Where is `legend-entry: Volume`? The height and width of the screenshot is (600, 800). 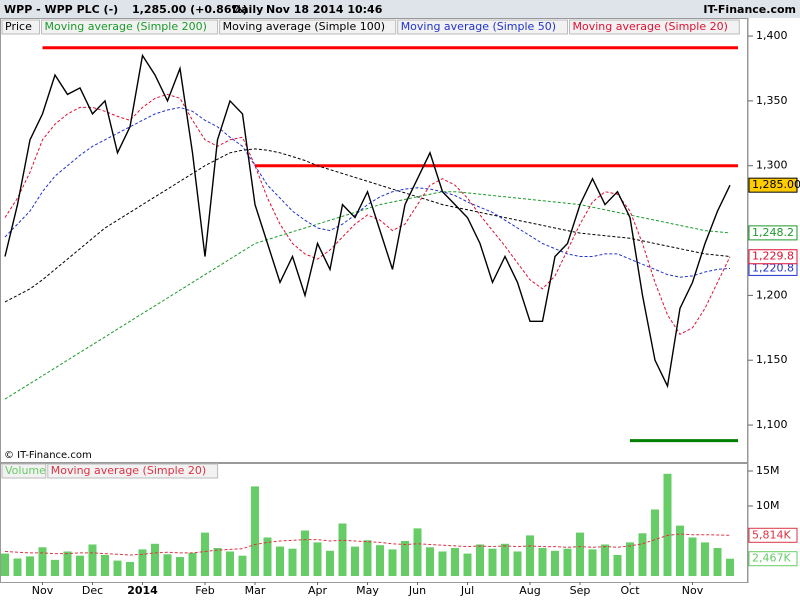 legend-entry: Volume is located at coordinates (25, 470).